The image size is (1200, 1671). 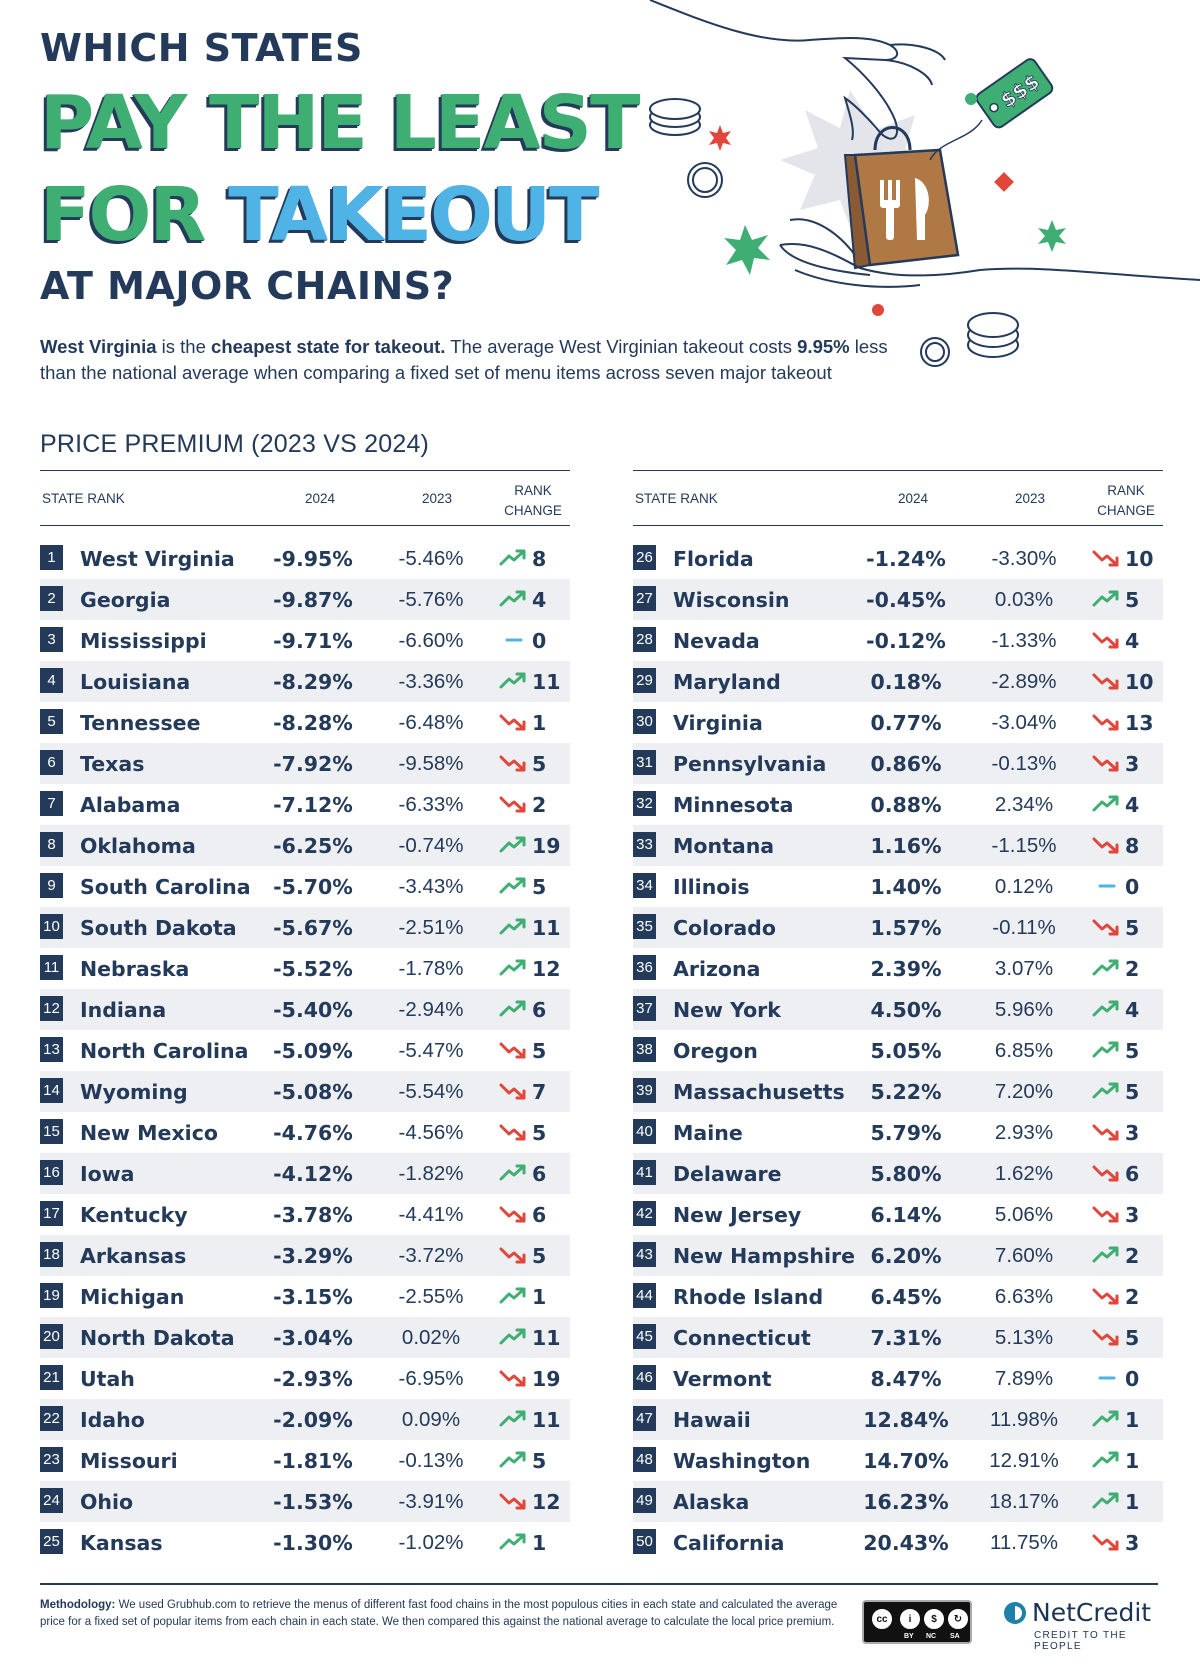 I want to click on table-row: 43 New Hampshire 6.20% 7.60% 2, so click(x=898, y=1255).